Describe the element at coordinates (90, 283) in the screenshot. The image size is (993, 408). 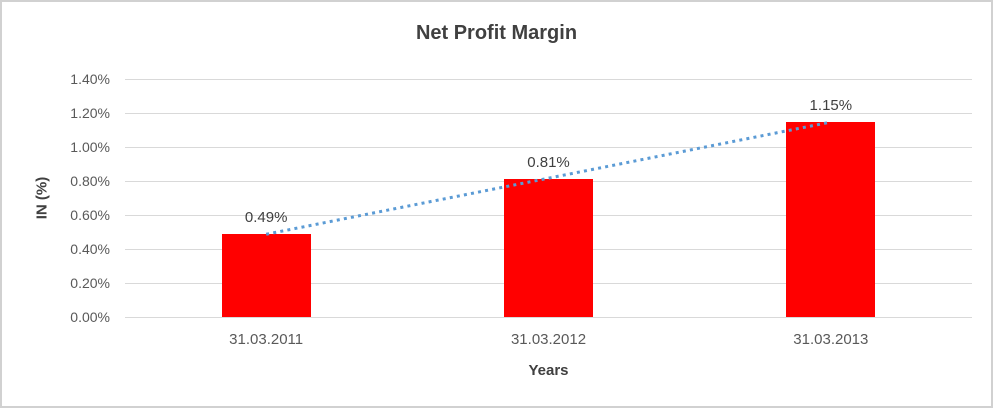
I see `y-axis-tick-label: 0.20%` at that location.